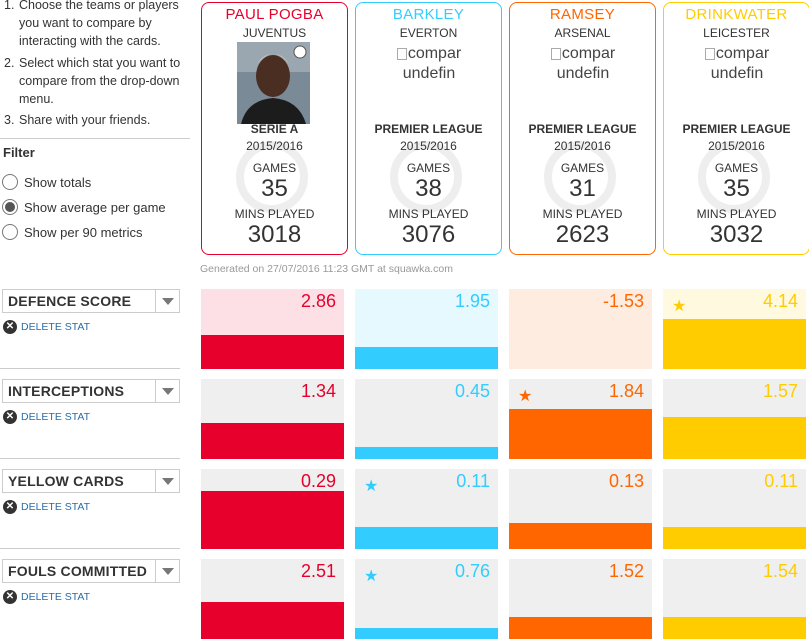 The image size is (809, 639). Describe the element at coordinates (9, 120) in the screenshot. I see `instruction-number: 3.` at that location.